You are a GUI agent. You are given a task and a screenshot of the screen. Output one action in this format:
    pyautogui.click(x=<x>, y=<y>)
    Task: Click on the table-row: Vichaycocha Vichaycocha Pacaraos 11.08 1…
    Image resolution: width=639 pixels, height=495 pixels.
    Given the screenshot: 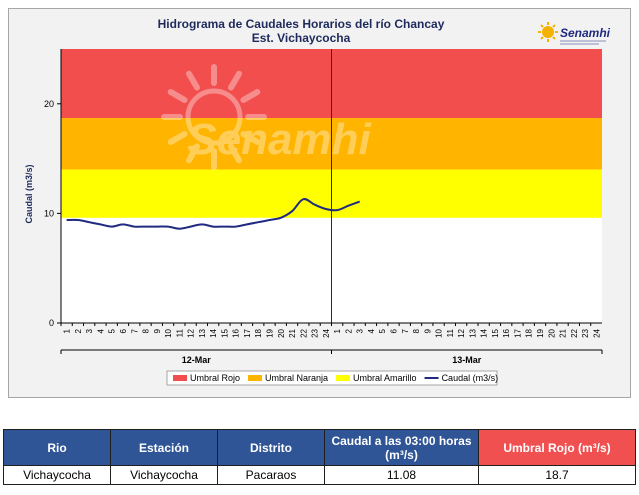 What is the action you would take?
    pyautogui.click(x=319, y=475)
    